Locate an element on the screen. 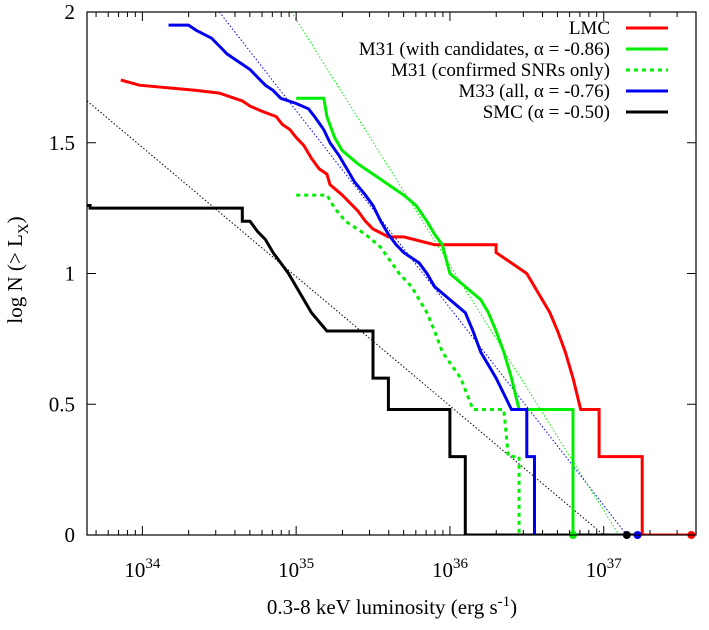 The image size is (709, 630). legend-label-m31-confirmed: M31 (confirmed SNRs only) is located at coordinates (500, 70).